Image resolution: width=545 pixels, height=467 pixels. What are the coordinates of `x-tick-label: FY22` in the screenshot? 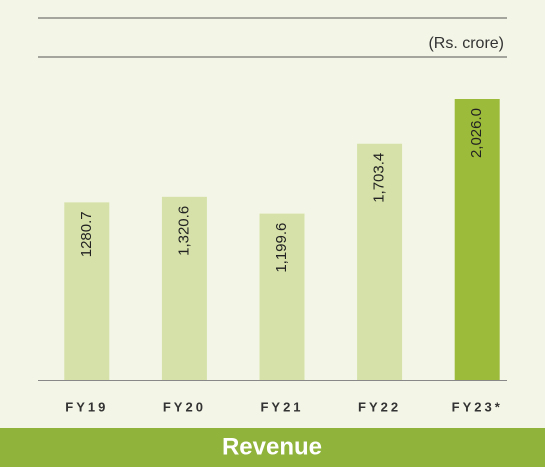 It's located at (379, 406).